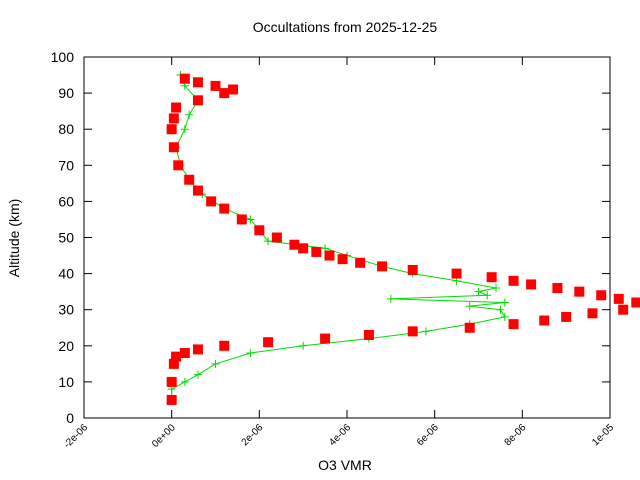 This screenshot has width=640, height=480. I want to click on y-tick-label: 70, so click(66, 165).